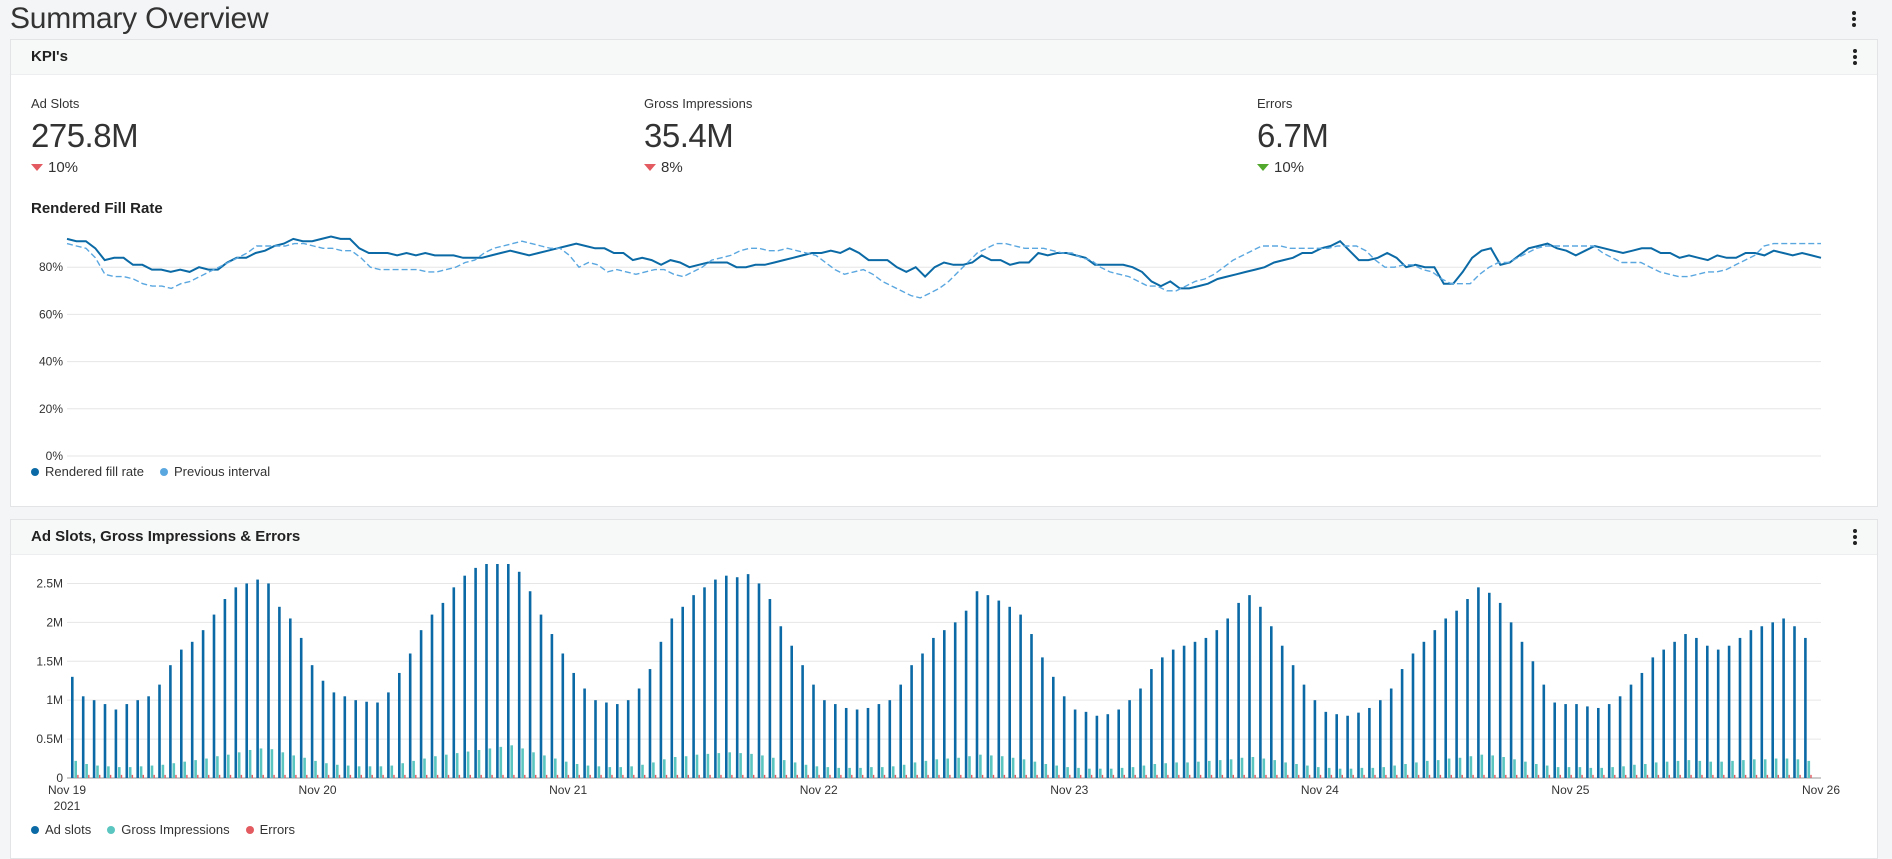 The height and width of the screenshot is (859, 1892). I want to click on page-menu-icon, so click(1853, 19).